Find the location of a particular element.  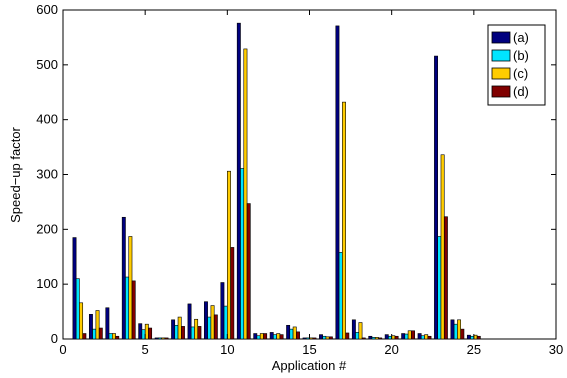

x-tick-label: 0 is located at coordinates (62, 349).